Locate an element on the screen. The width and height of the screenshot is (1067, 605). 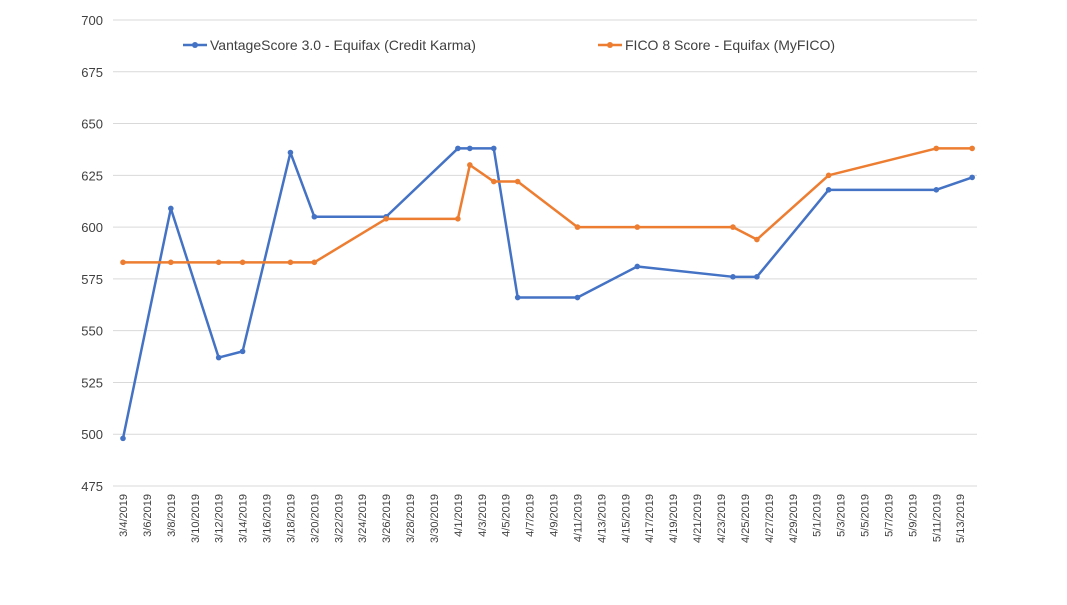
x-tick-label: 4/27/2019 is located at coordinates (770, 518).